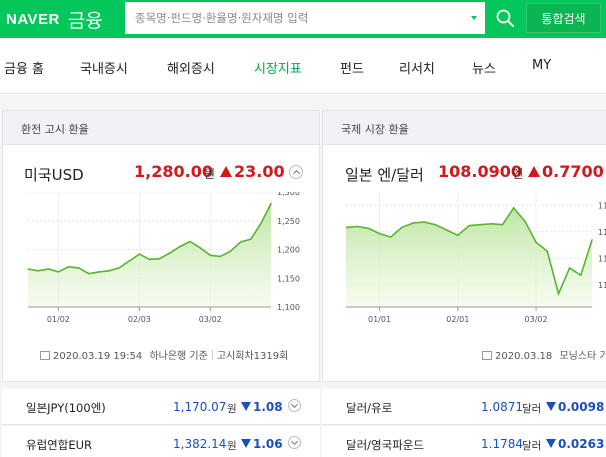 This screenshot has height=457, width=606. I want to click on nav-finance-home: 금융 홈, so click(24, 69).